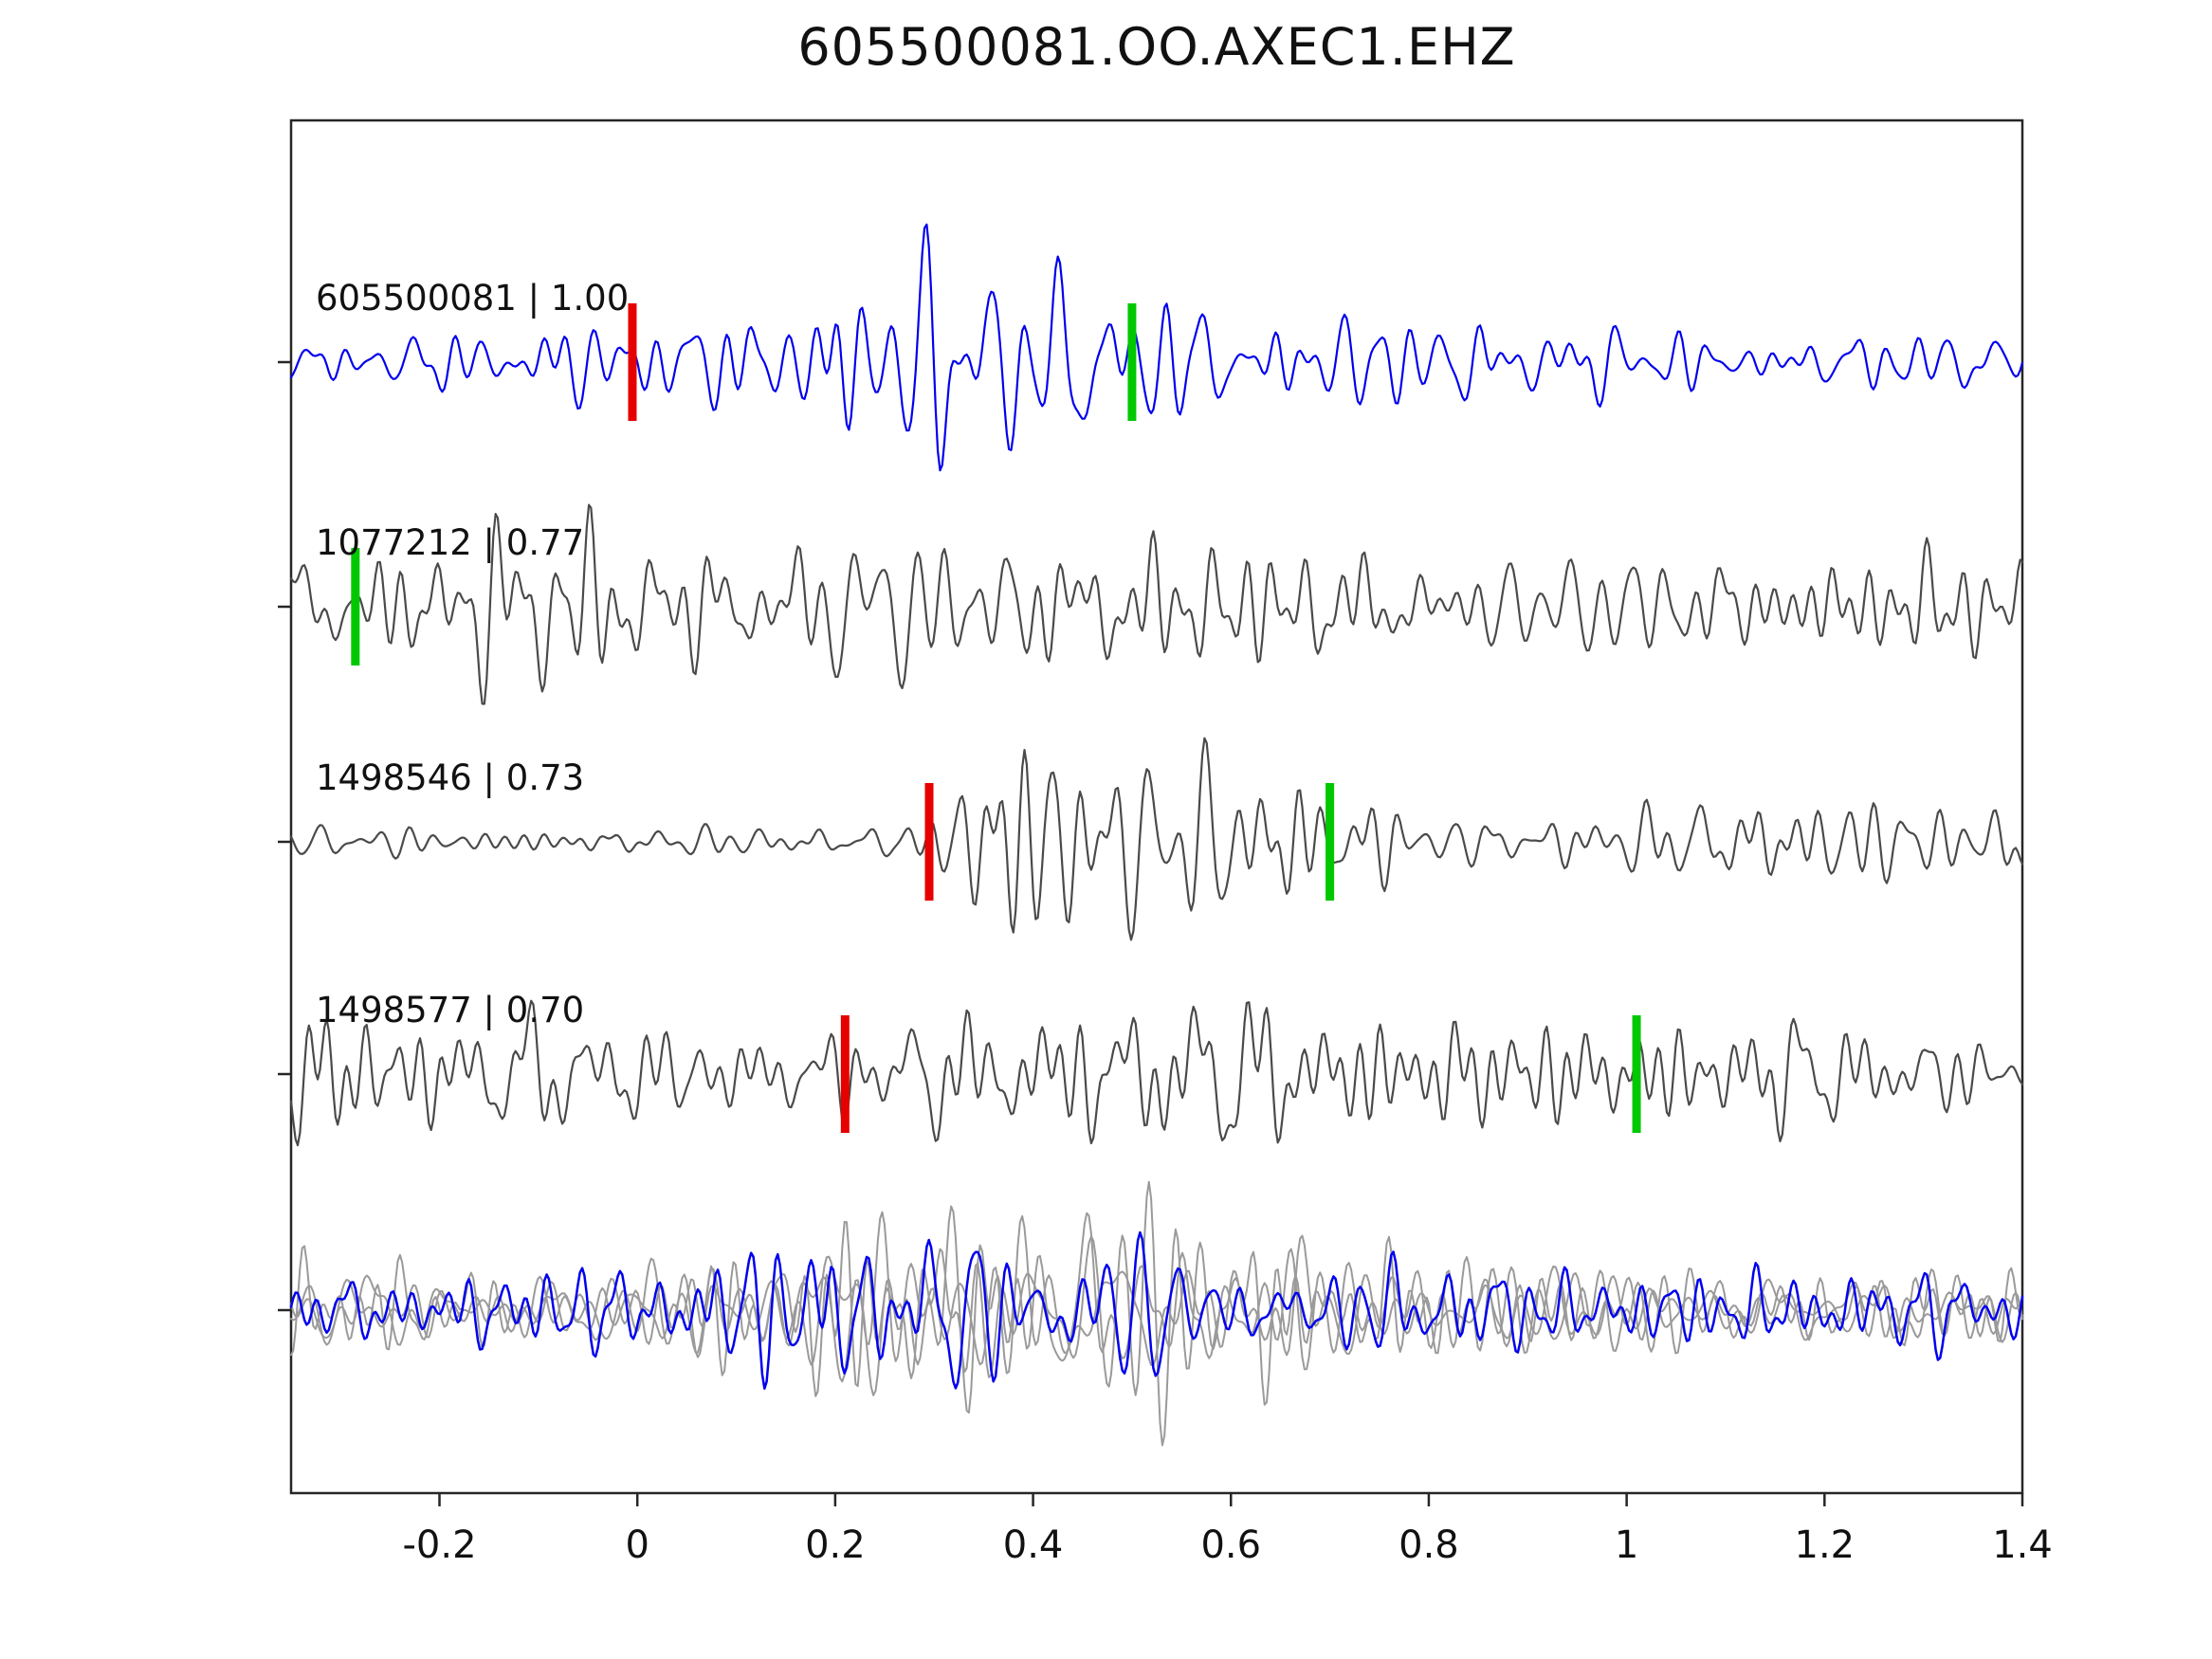  I want to click on x-tick-label: 1.2, so click(1825, 1545).